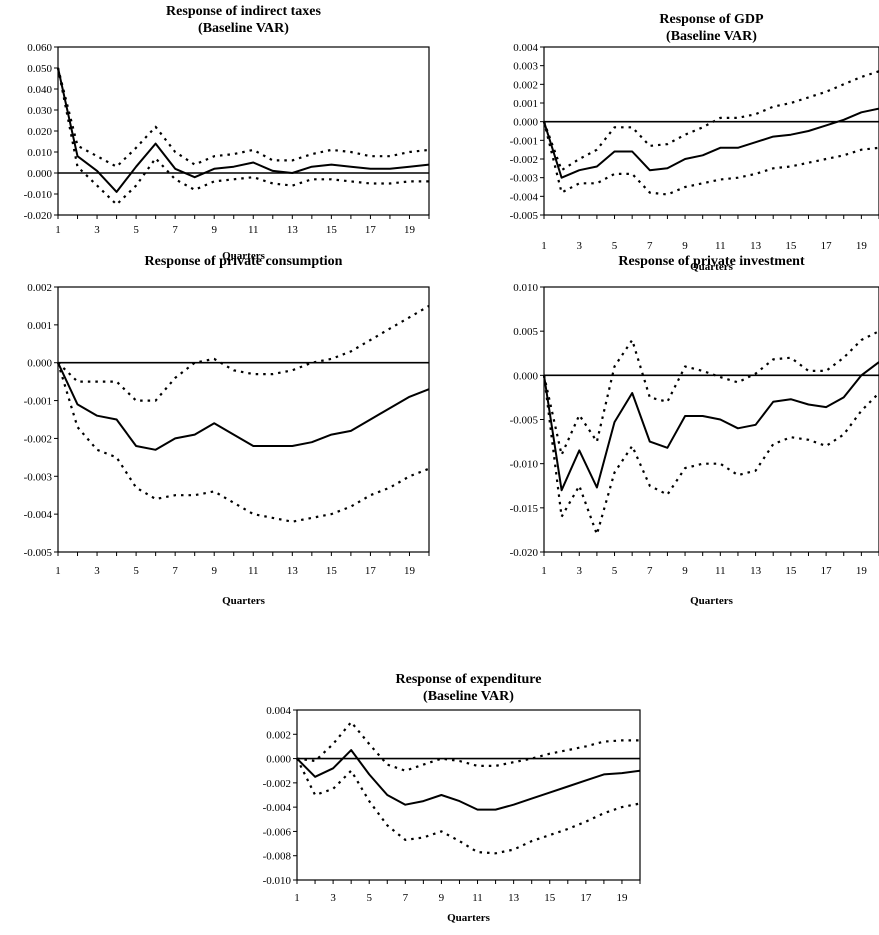 Image resolution: width=879 pixels, height=935 pixels. What do you see at coordinates (39, 90) in the screenshot?
I see `y-tick-label: 0.040` at bounding box center [39, 90].